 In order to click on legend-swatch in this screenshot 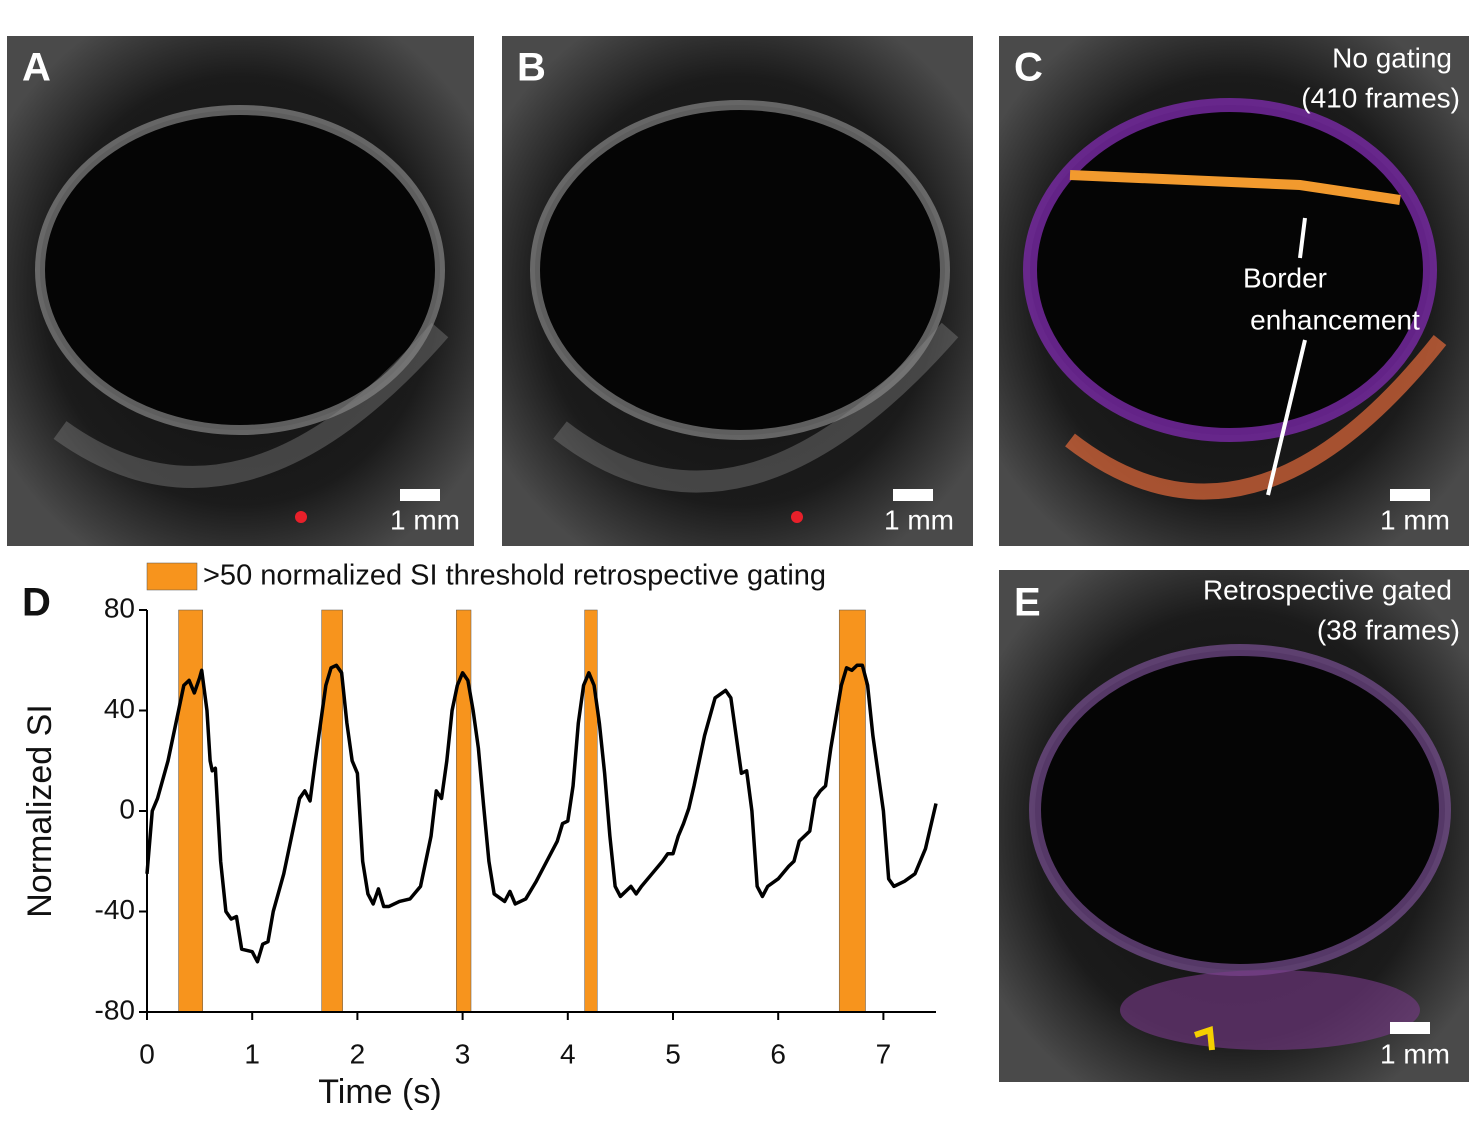, I will do `click(172, 576)`.